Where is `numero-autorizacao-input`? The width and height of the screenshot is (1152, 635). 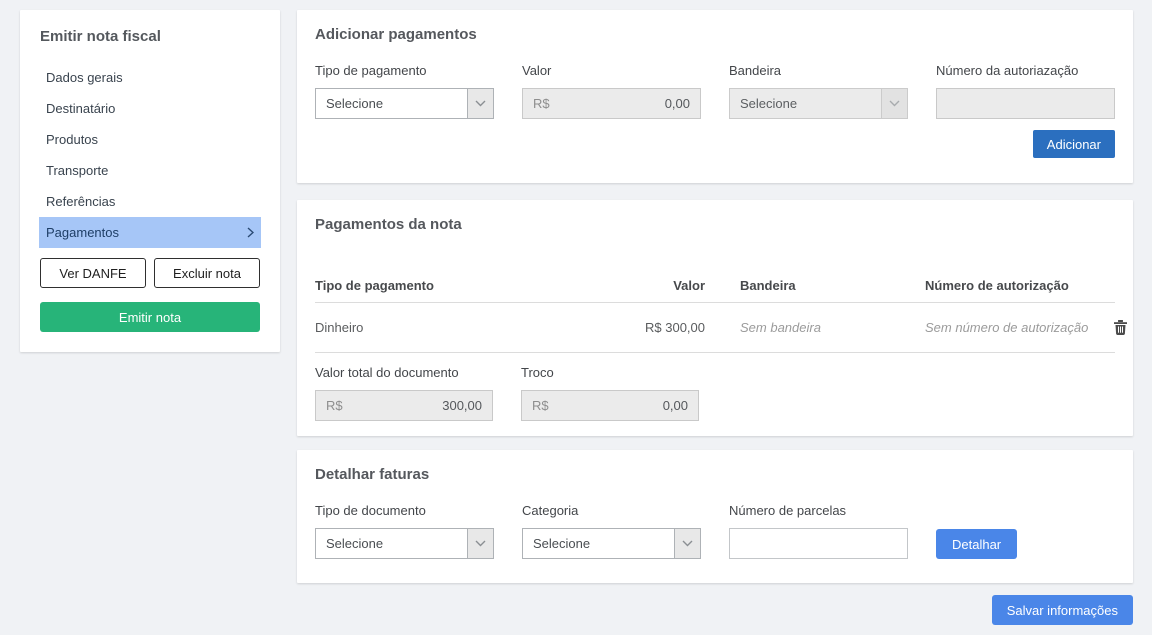
numero-autorizacao-input is located at coordinates (1025, 103).